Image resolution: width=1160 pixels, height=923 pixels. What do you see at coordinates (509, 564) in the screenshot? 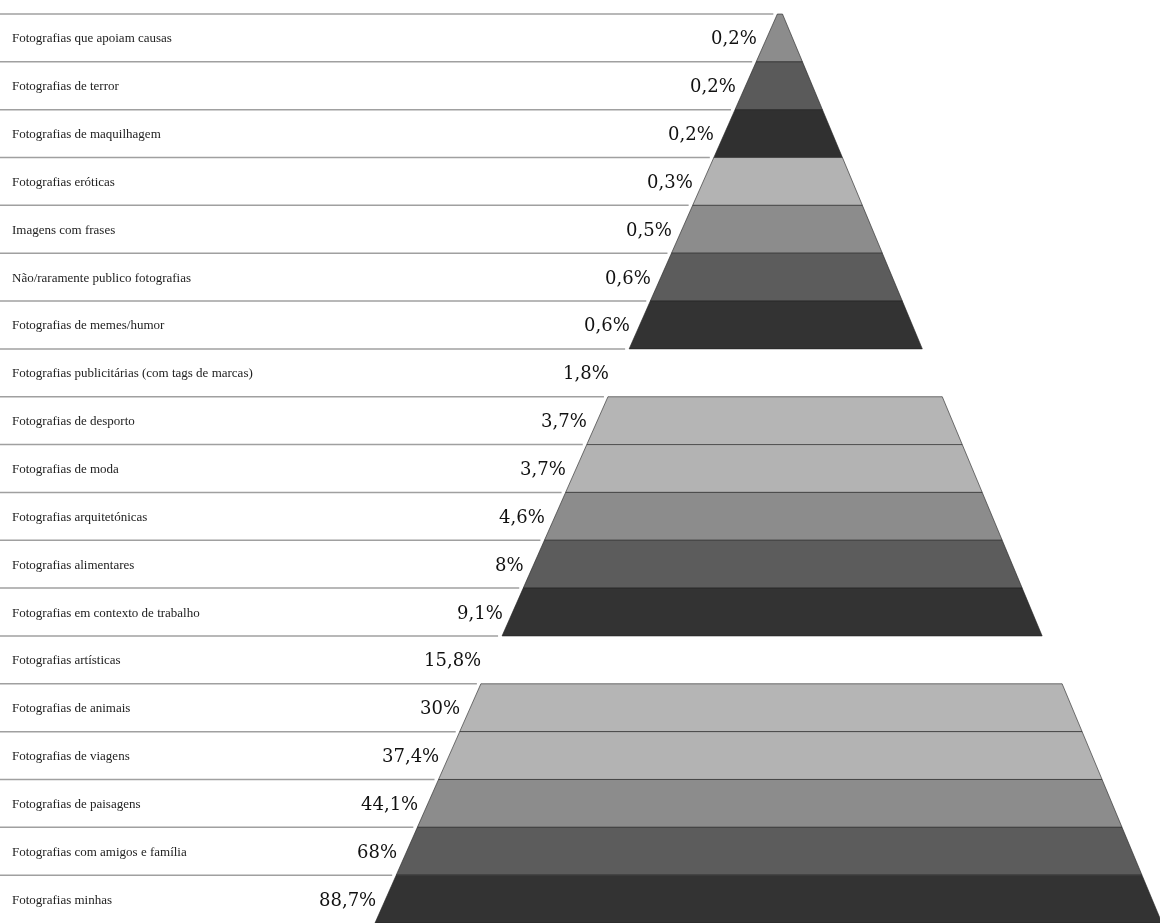
I see `data-label: 8%` at bounding box center [509, 564].